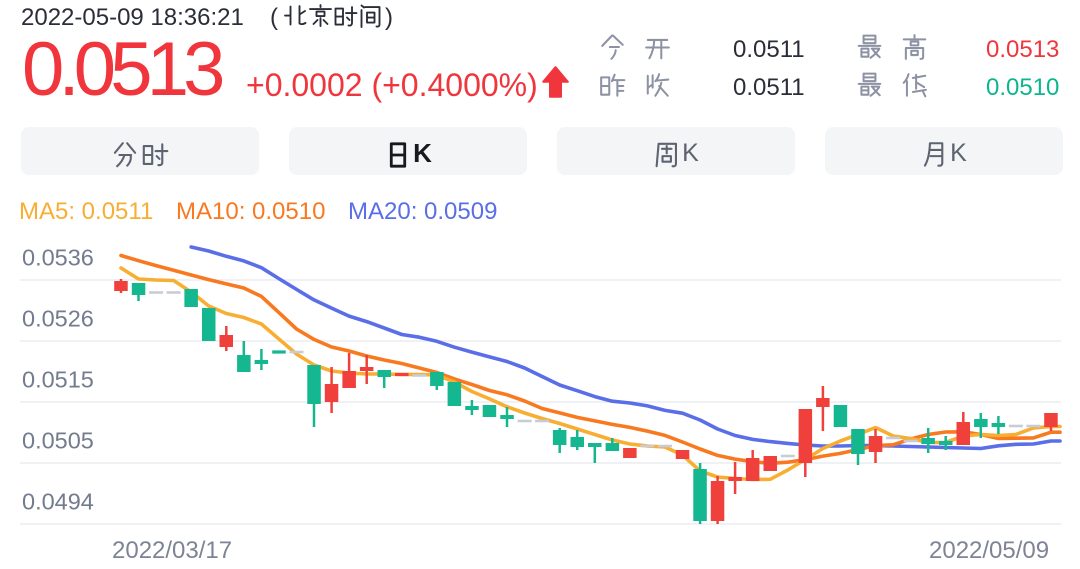 The image size is (1080, 569). Describe the element at coordinates (989, 550) in the screenshot. I see `svg-text: 2022/05/09` at that location.